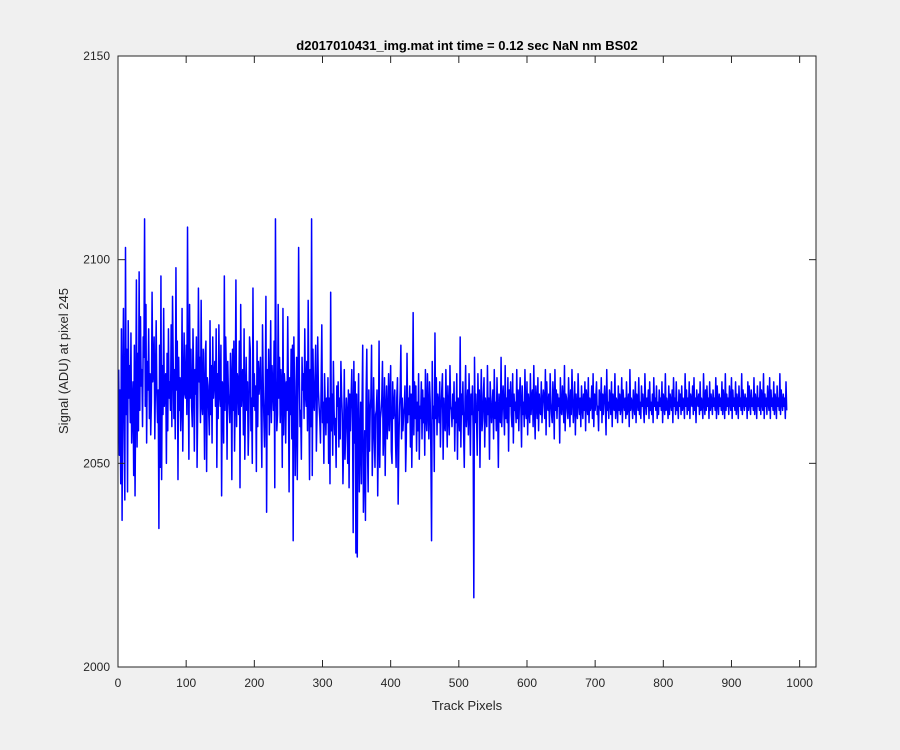 This screenshot has width=900, height=750. I want to click on x-tick-label: 0, so click(118, 683).